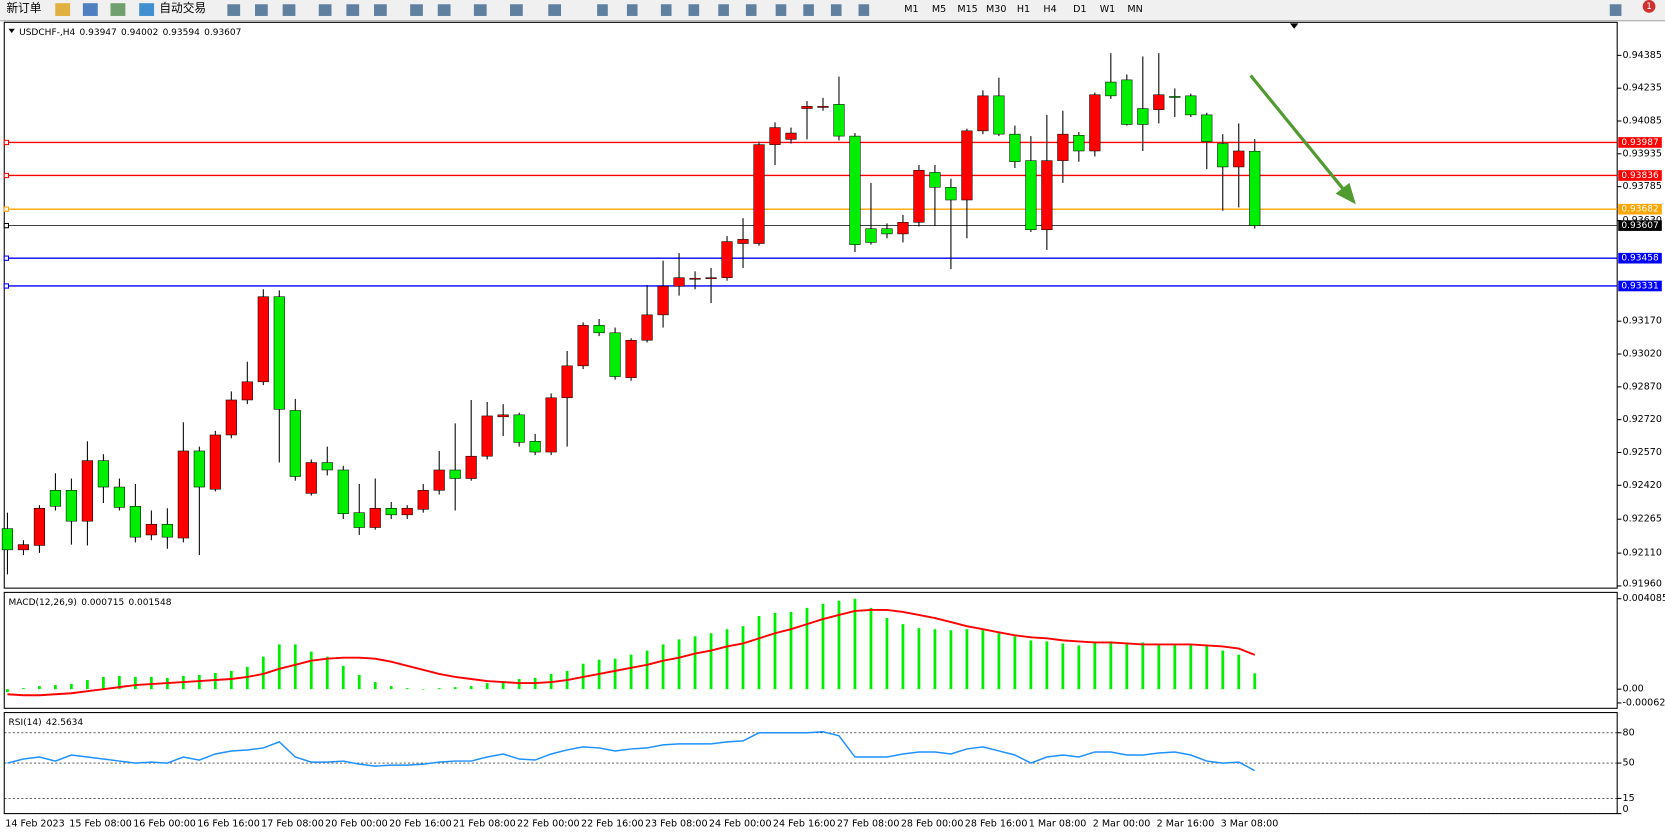 The height and width of the screenshot is (837, 1665). I want to click on header-value: 0.93607, so click(222, 32).